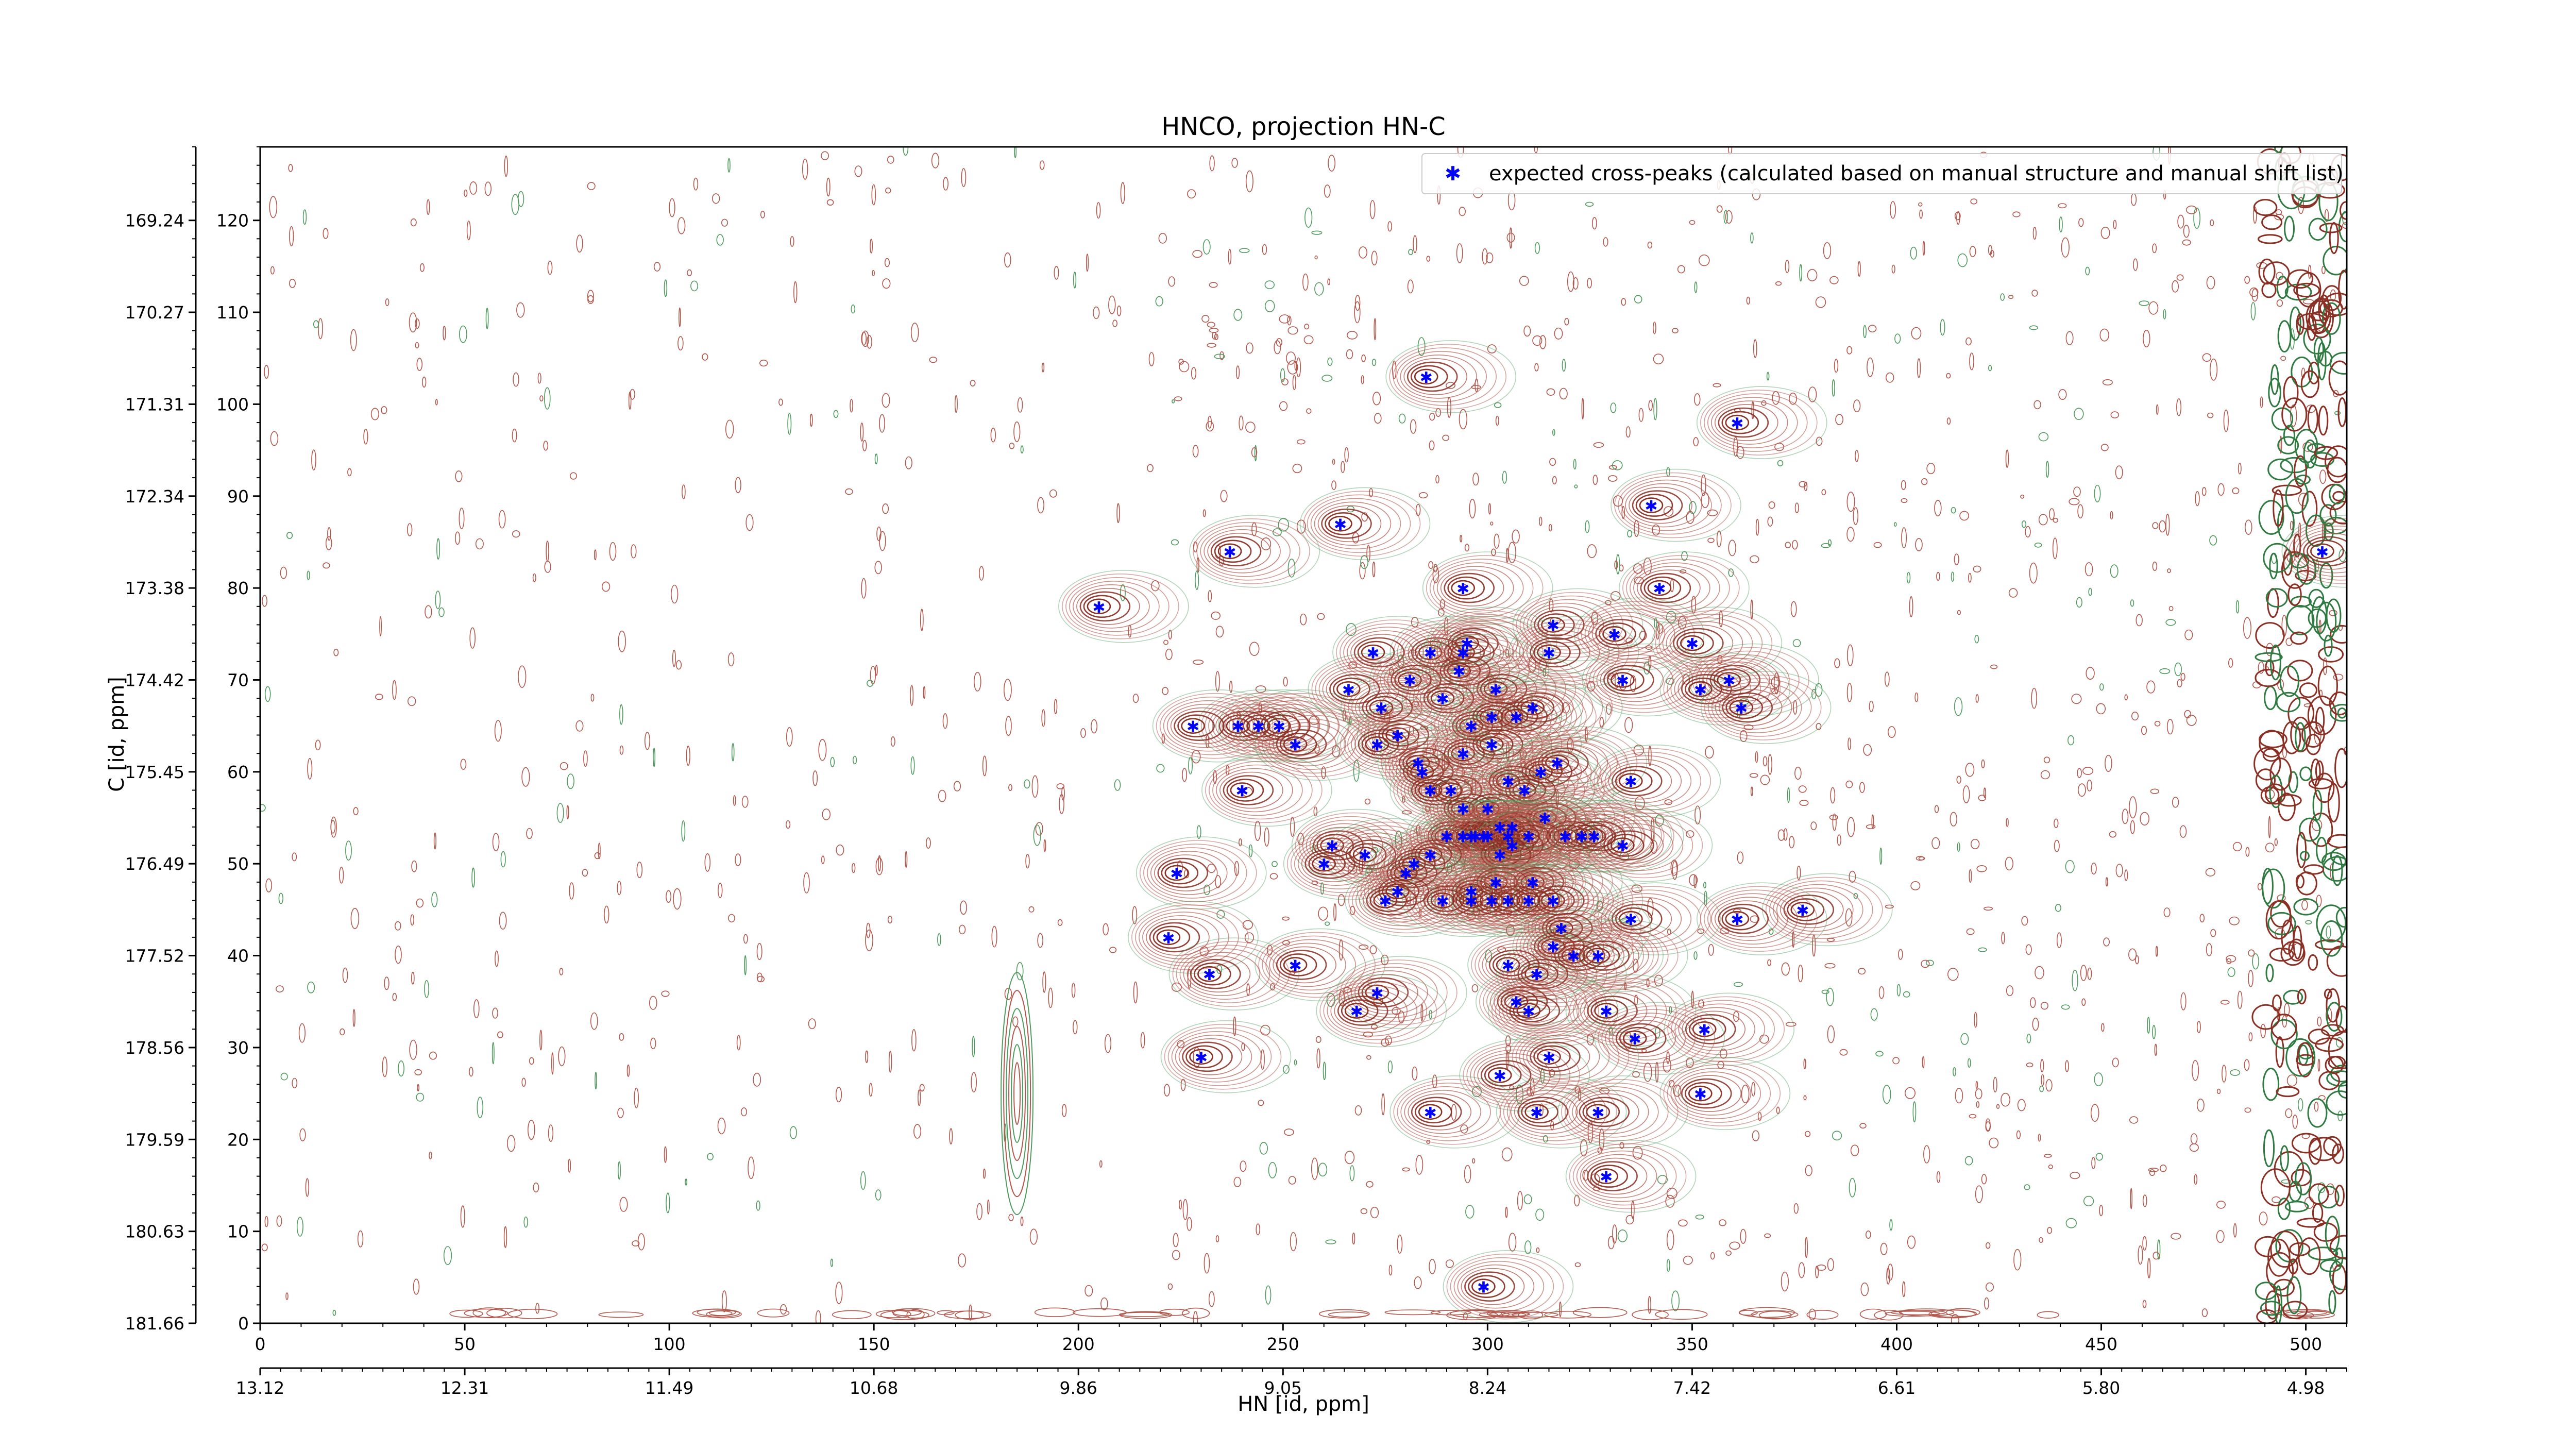 This screenshot has width=2576, height=1449. Describe the element at coordinates (465, 1344) in the screenshot. I see `x-tick-label: 50` at that location.